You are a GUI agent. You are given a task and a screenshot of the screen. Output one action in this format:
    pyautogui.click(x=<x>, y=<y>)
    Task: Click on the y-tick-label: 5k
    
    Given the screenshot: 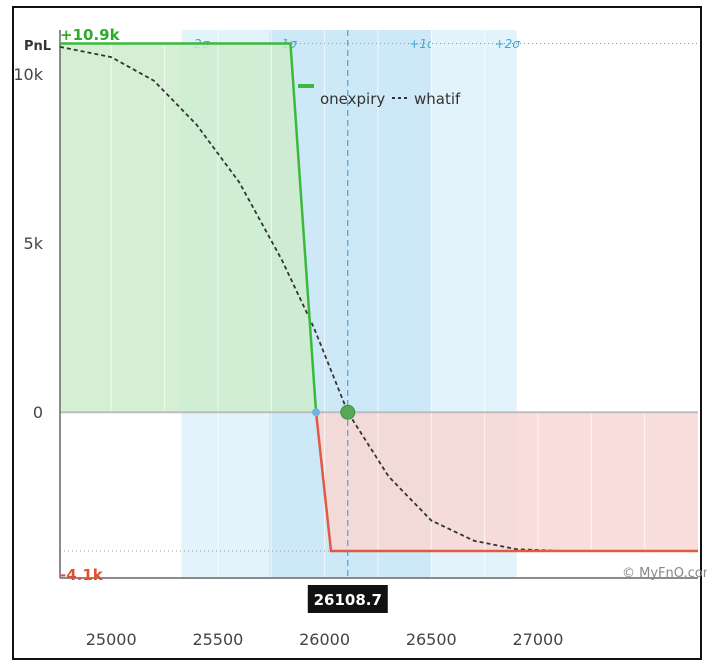 What is the action you would take?
    pyautogui.click(x=34, y=243)
    